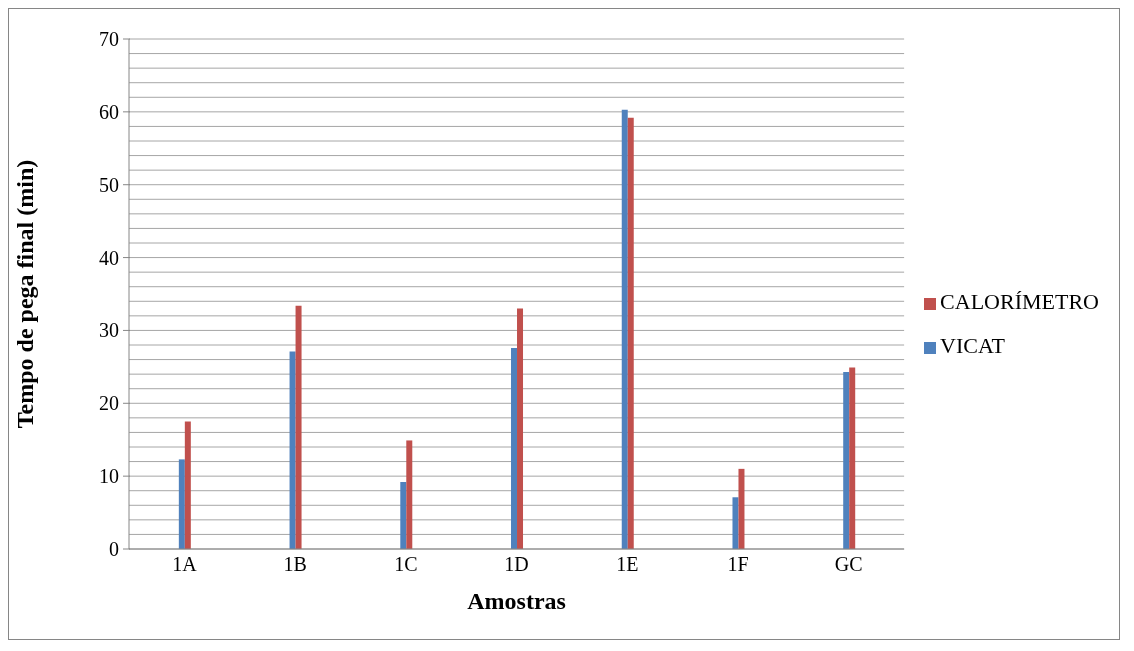  Describe the element at coordinates (848, 564) in the screenshot. I see `x-tick-label: GC` at that location.